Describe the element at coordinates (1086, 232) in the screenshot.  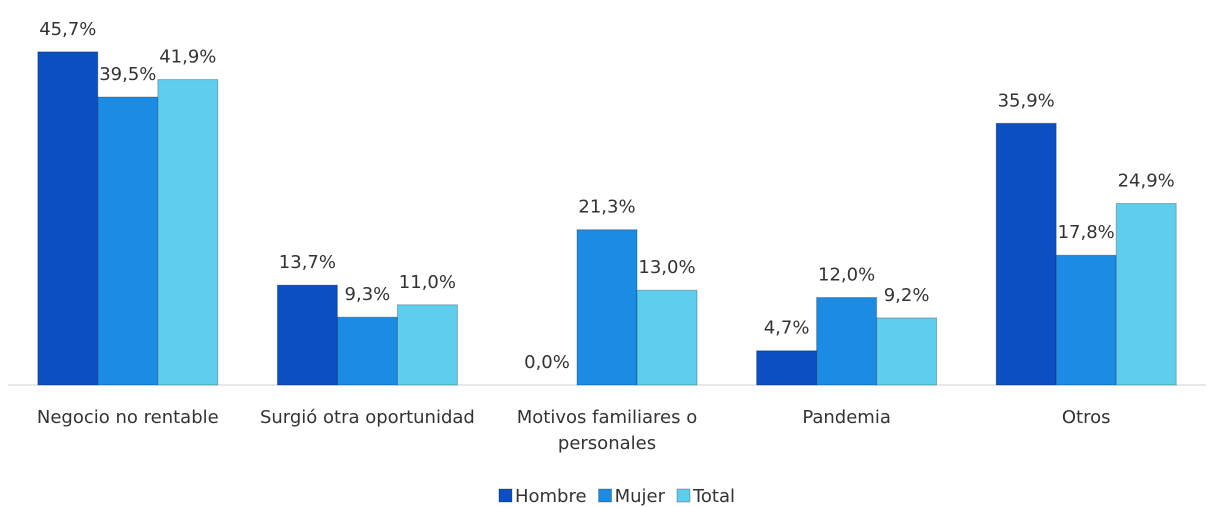
I see `value-label: 17,8%` at that location.